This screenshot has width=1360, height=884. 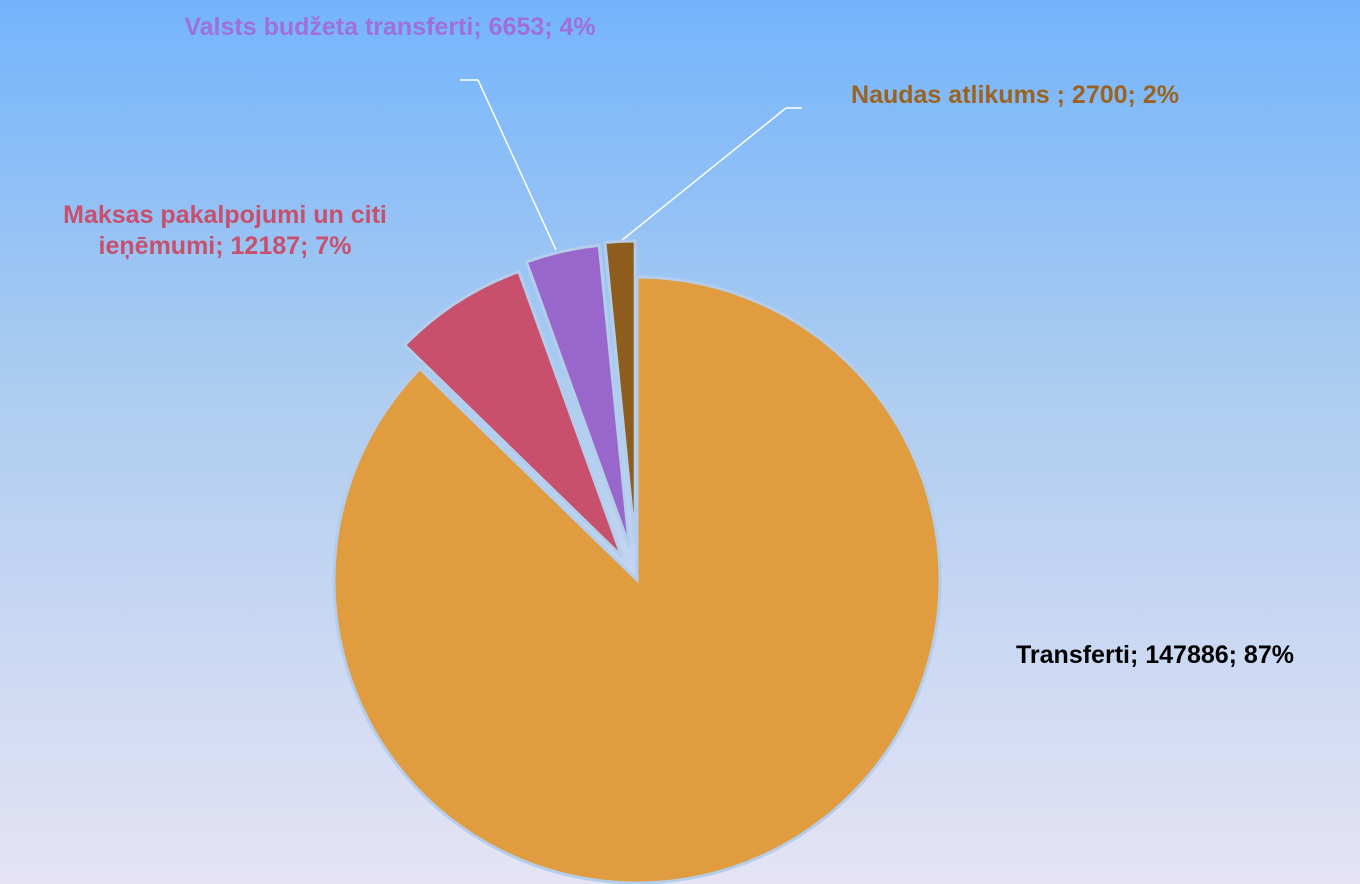 I want to click on data-label: Valsts budžeta transferti; 6653; 4%, so click(x=390, y=27).